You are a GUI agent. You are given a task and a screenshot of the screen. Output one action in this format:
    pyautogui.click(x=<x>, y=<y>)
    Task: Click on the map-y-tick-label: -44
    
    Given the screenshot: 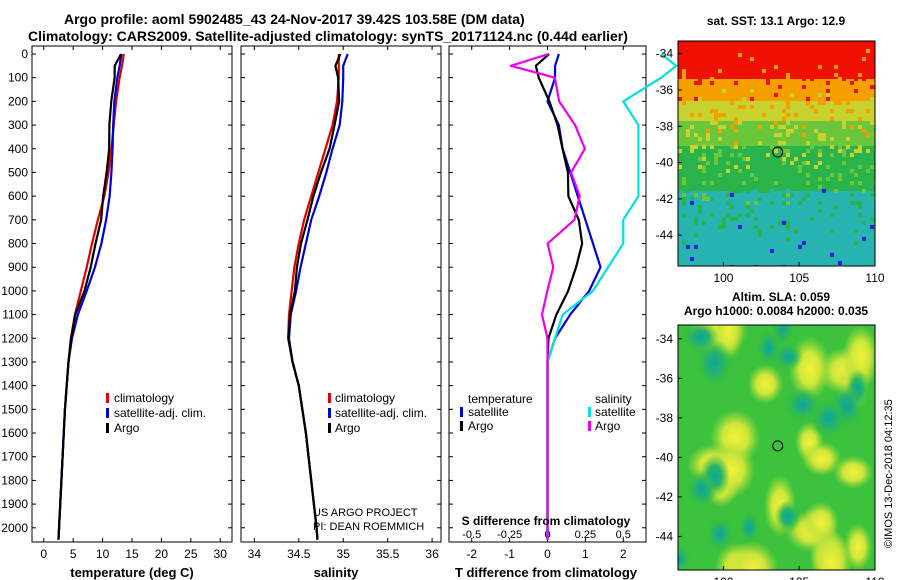 What is the action you would take?
    pyautogui.click(x=665, y=235)
    